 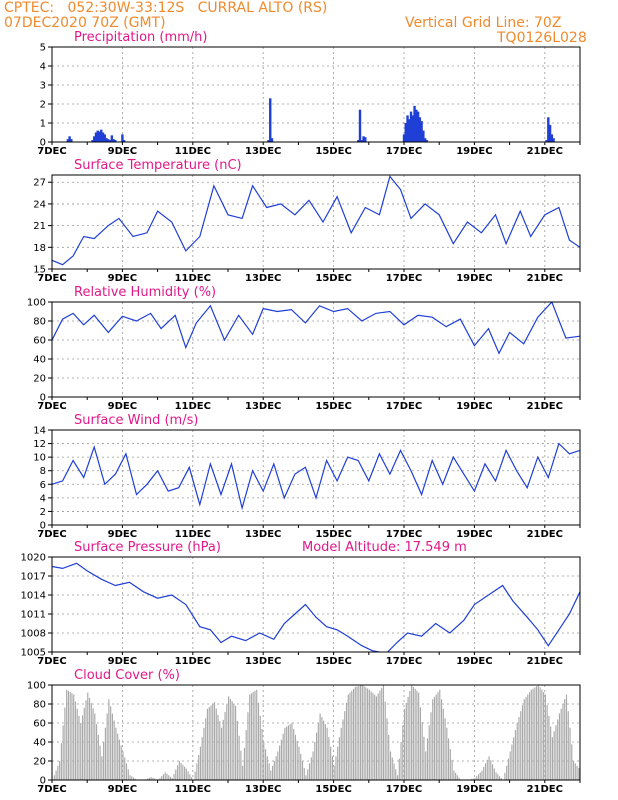 I want to click on series-group, so click(x=316, y=328).